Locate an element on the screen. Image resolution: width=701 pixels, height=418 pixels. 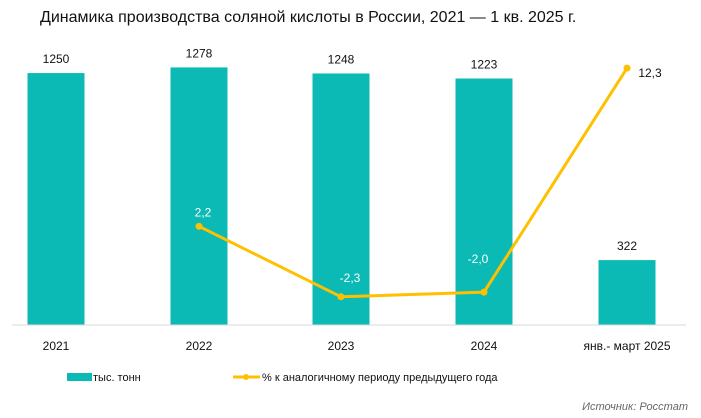
x-tick-label: 2024 is located at coordinates (484, 346).